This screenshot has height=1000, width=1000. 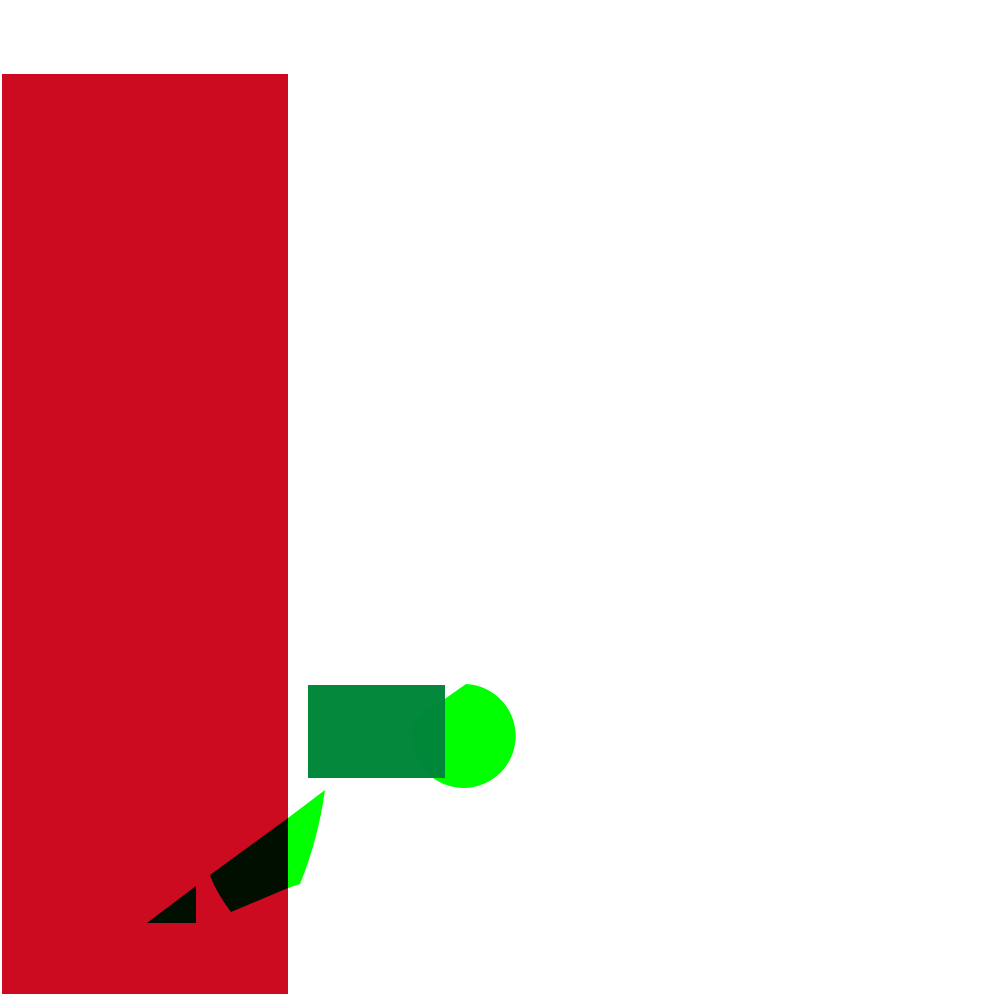 What do you see at coordinates (306, 839) in the screenshot?
I see `green-wedge` at bounding box center [306, 839].